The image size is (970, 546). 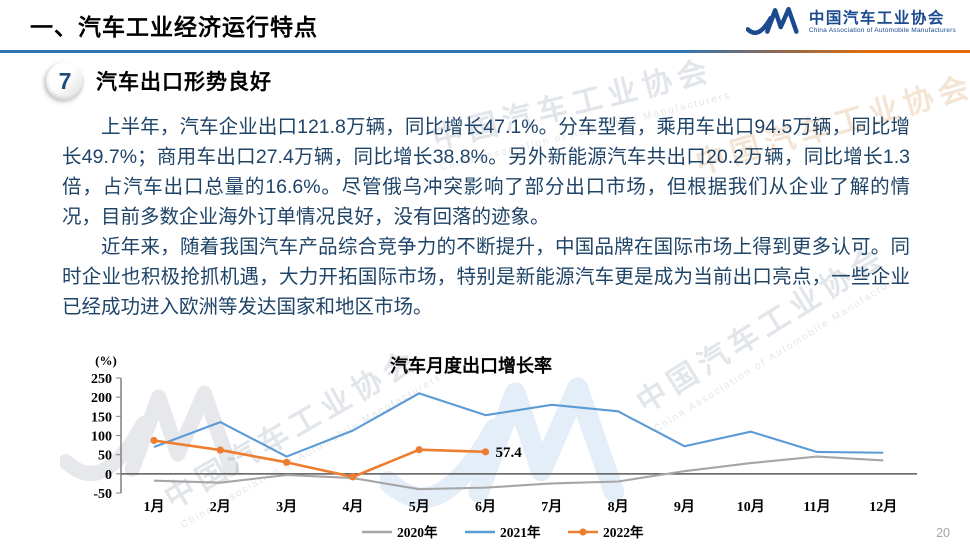 What do you see at coordinates (551, 507) in the screenshot?
I see `x-tick-label: 7月` at bounding box center [551, 507].